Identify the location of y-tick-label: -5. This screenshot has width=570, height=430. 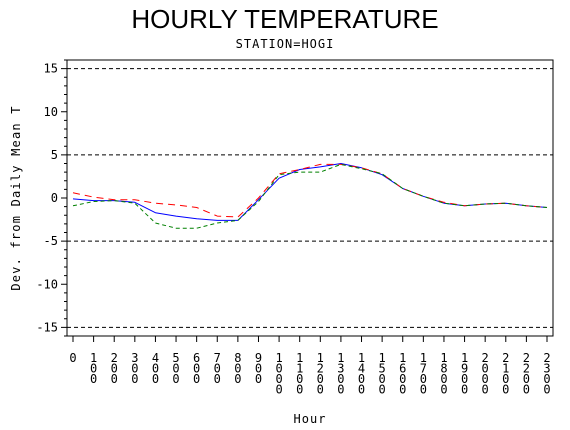
(51, 241).